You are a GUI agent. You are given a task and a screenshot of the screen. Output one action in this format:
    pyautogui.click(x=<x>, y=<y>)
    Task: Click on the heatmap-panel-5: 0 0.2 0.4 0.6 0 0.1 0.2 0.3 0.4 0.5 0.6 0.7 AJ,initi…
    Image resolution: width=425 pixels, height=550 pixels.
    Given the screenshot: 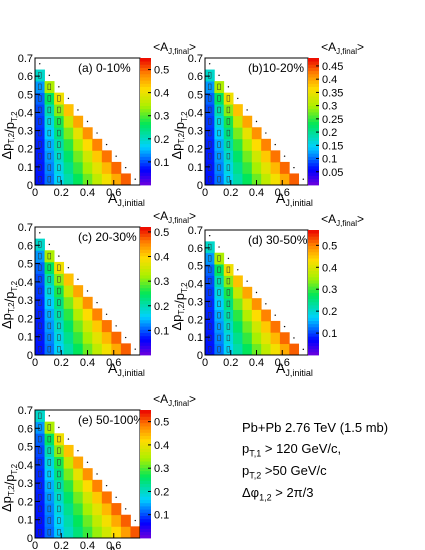 What is the action you would take?
    pyautogui.click(x=98, y=471)
    